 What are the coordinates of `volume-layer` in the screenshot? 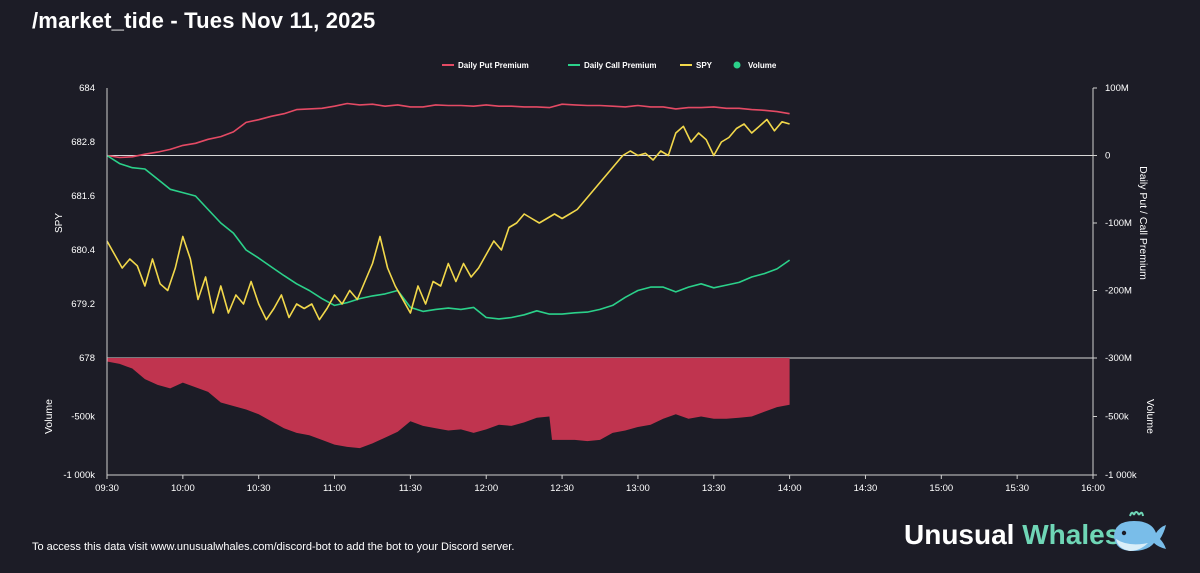 It's located at (448, 403).